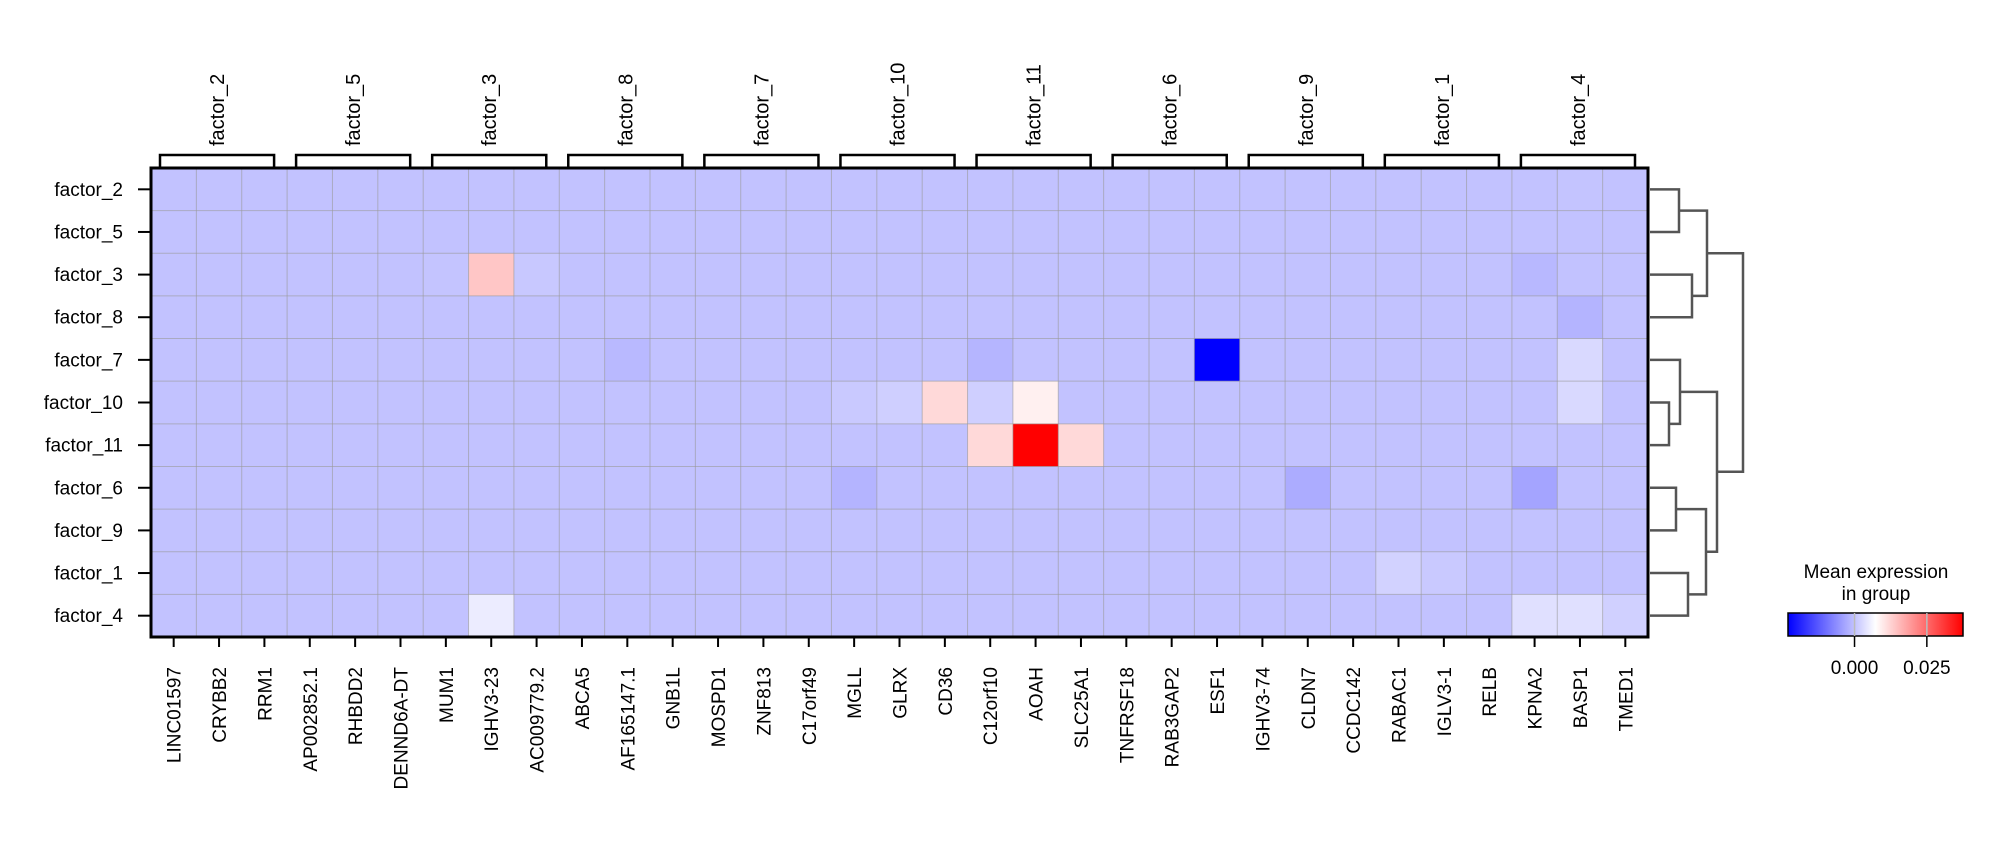 The width and height of the screenshot is (1989, 851). What do you see at coordinates (1309, 698) in the screenshot?
I see `column-label: CLDN7` at bounding box center [1309, 698].